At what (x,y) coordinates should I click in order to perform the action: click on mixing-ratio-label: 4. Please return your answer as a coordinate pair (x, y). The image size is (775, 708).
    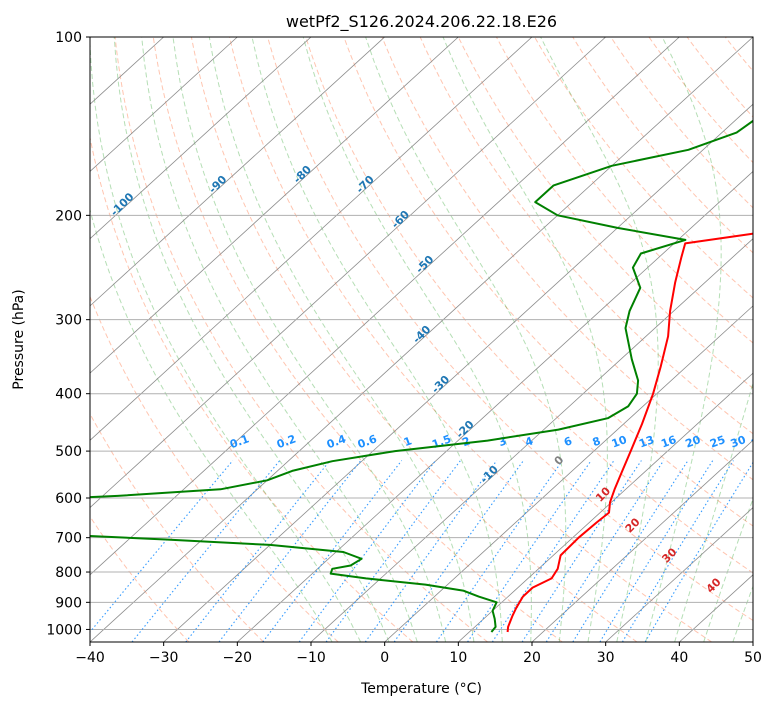
    Looking at the image, I should click on (529, 441).